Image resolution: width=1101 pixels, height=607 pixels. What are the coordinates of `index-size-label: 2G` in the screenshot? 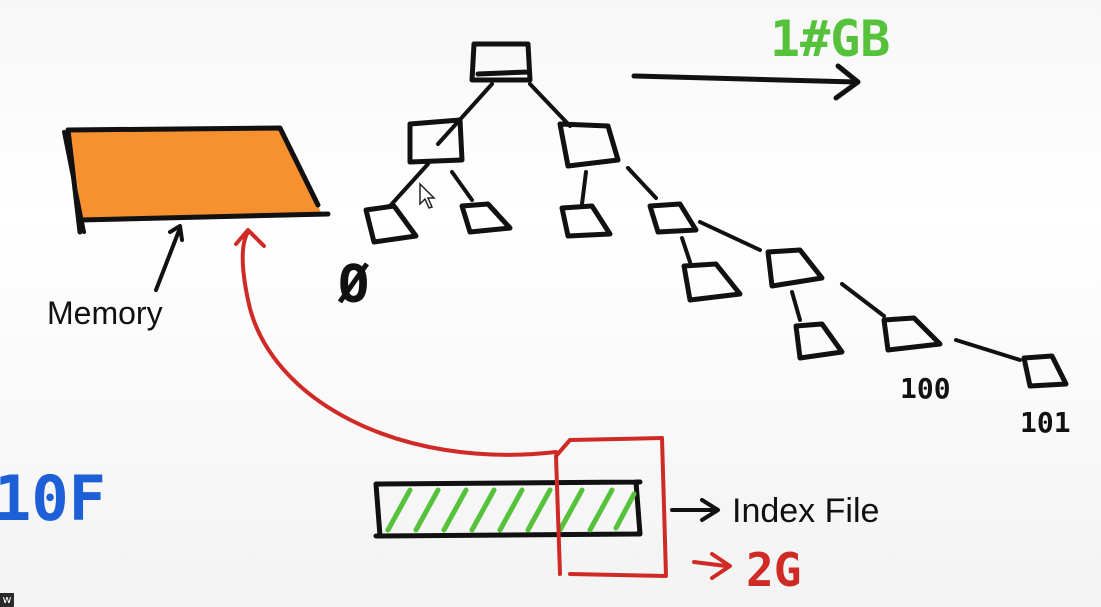 It's located at (773, 570).